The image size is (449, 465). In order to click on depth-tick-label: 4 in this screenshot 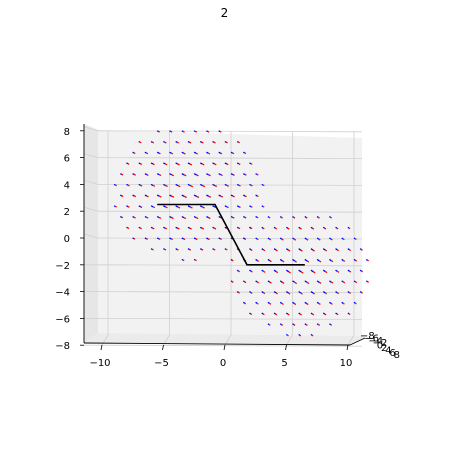, I will do `click(388, 350)`.